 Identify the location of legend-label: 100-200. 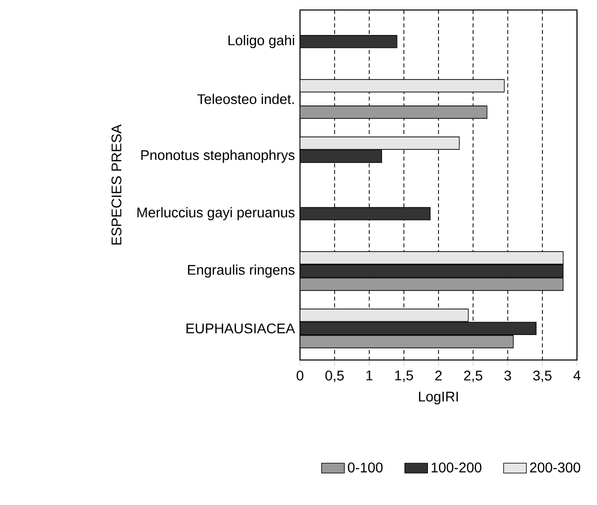
(457, 467).